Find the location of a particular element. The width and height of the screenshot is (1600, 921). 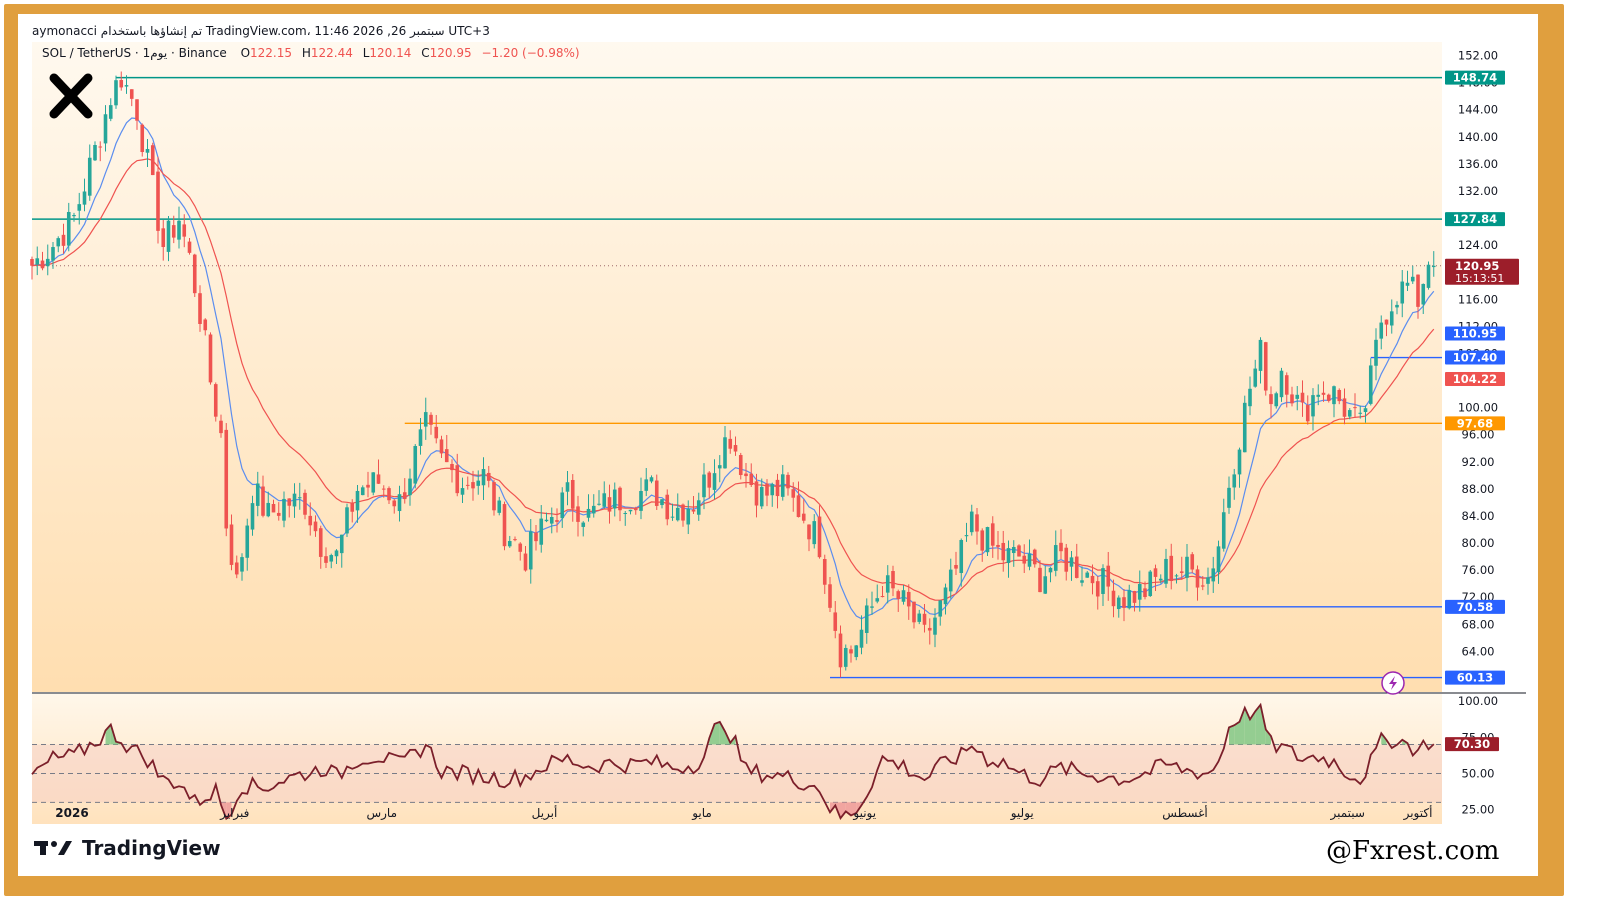

price-tick-label: 116.00 is located at coordinates (1478, 299).